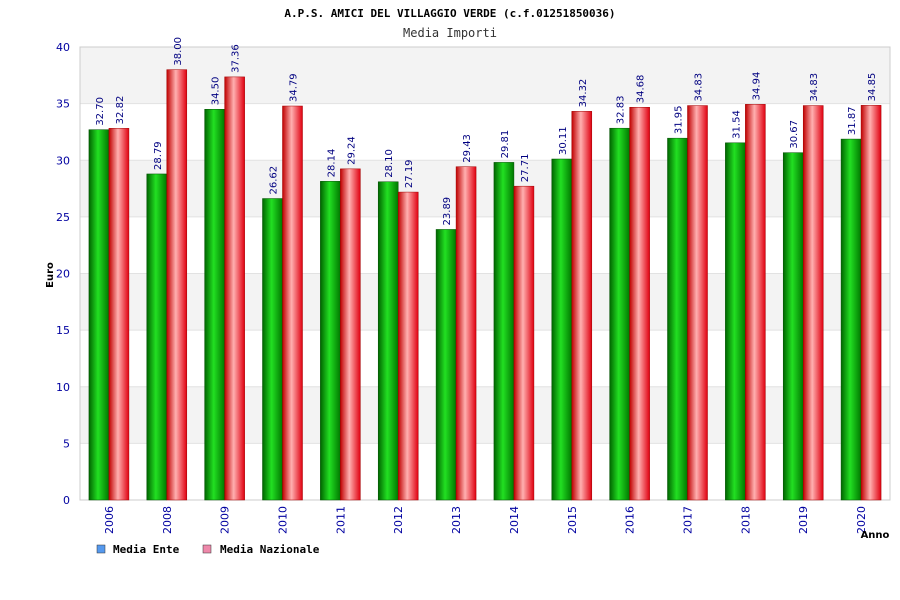 The height and width of the screenshot is (600, 900). Describe the element at coordinates (236, 58) in the screenshot. I see `value-label: 37.36` at that location.